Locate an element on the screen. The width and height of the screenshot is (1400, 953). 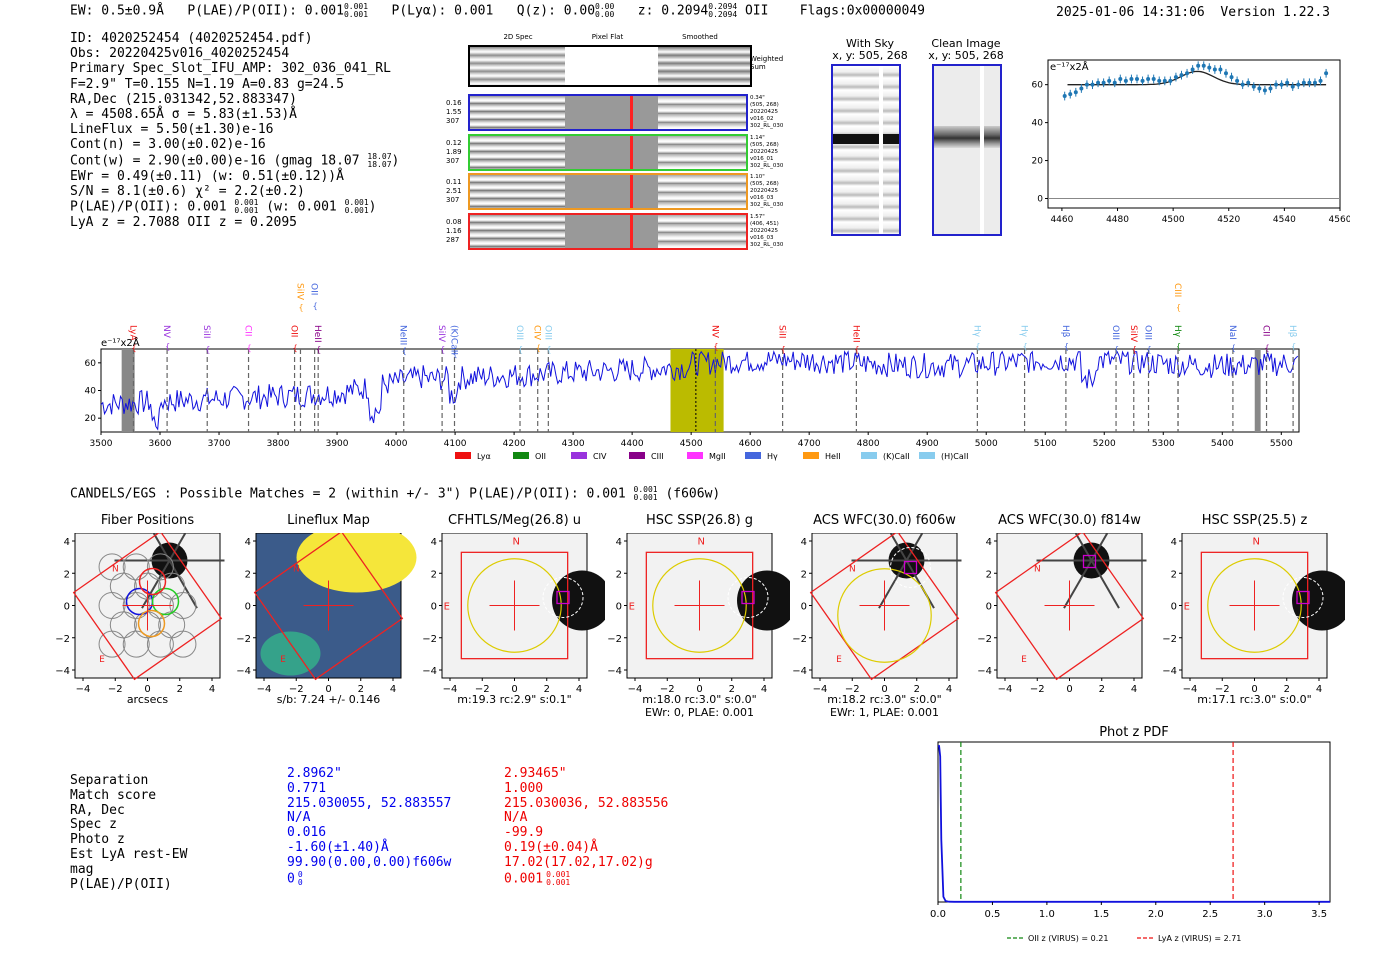
photz-xtick-label: 3.0 is located at coordinates (1265, 914).